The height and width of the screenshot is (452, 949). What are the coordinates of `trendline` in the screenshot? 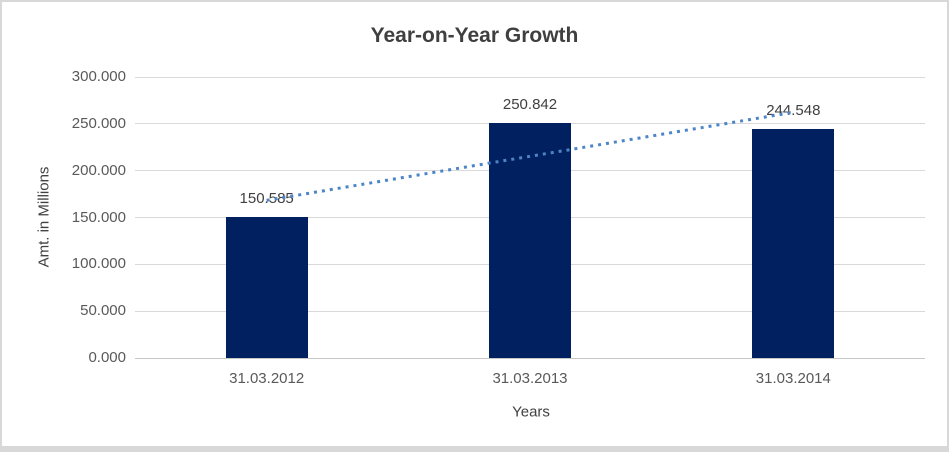 It's located at (530, 156).